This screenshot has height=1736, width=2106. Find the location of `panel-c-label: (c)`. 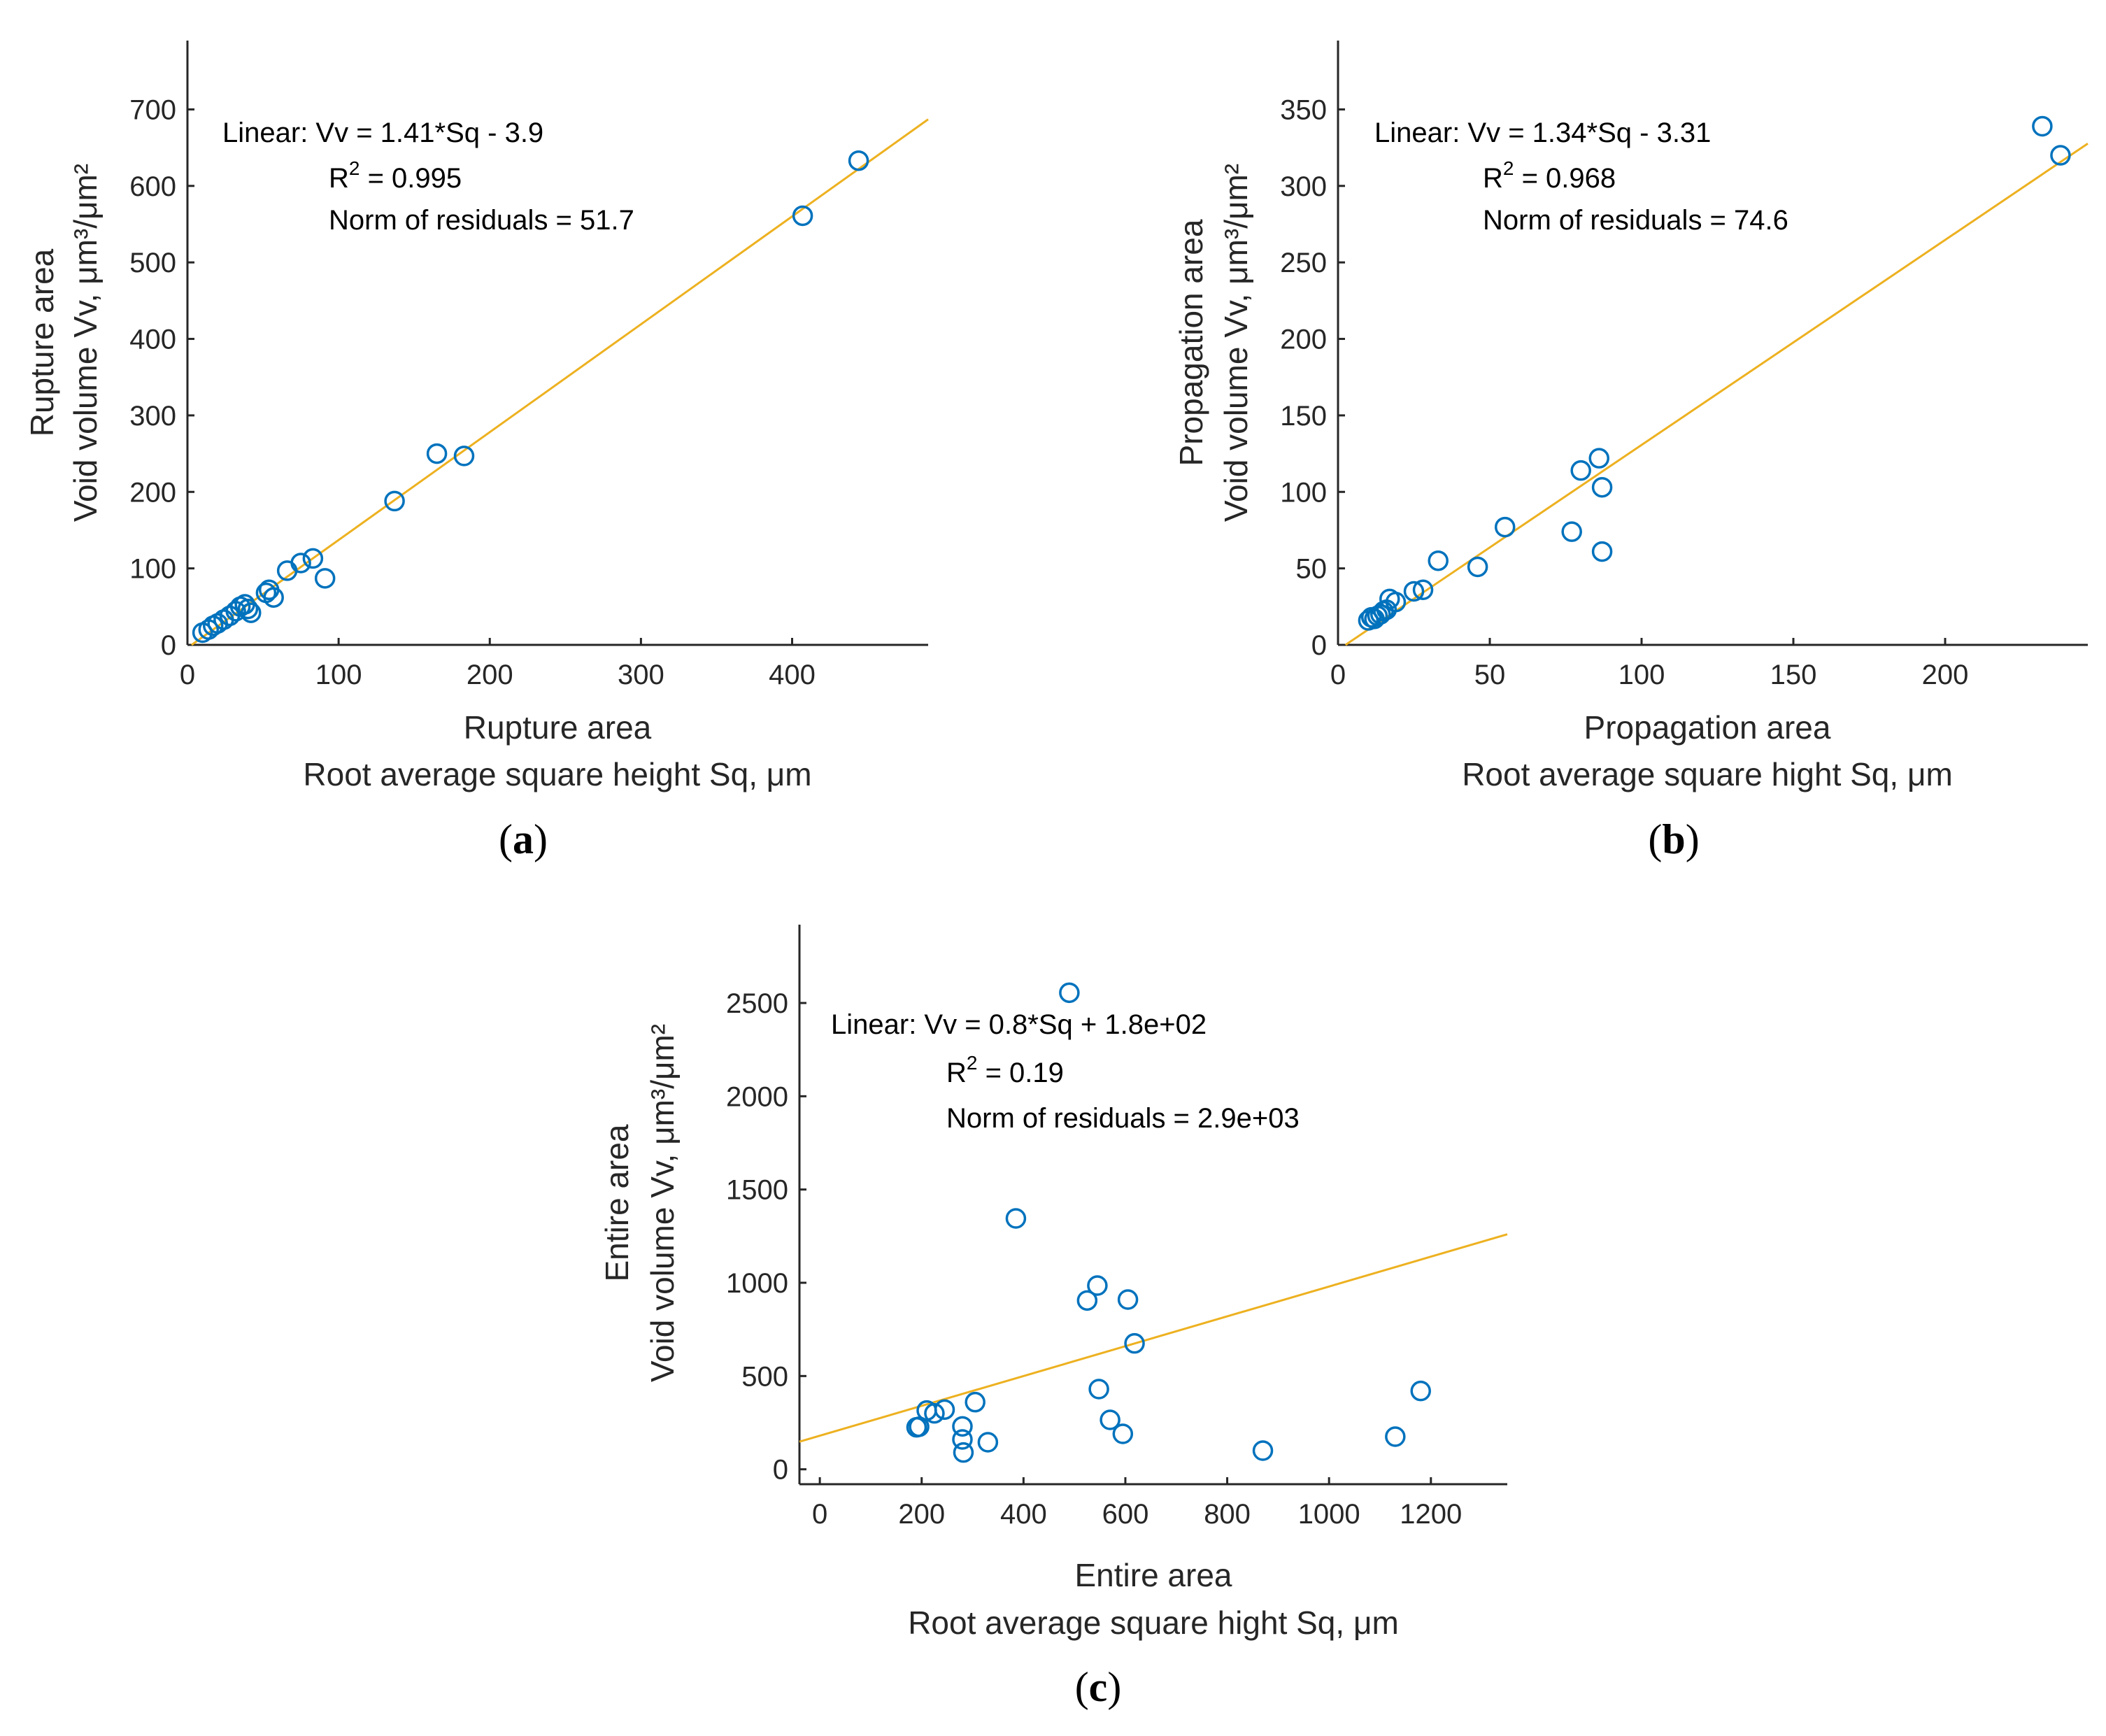

panel-c-label: (c) is located at coordinates (1098, 1687).